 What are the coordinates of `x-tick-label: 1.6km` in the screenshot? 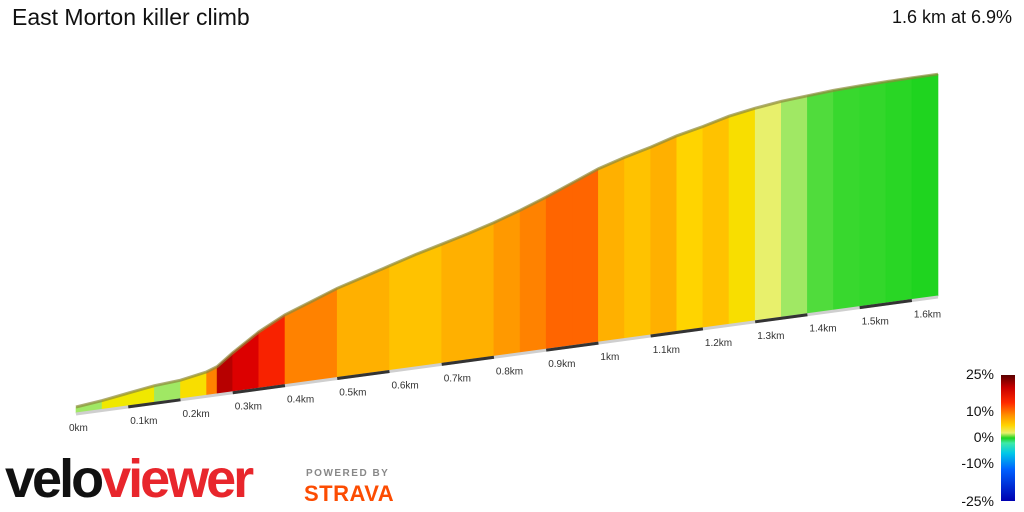 It's located at (927, 315).